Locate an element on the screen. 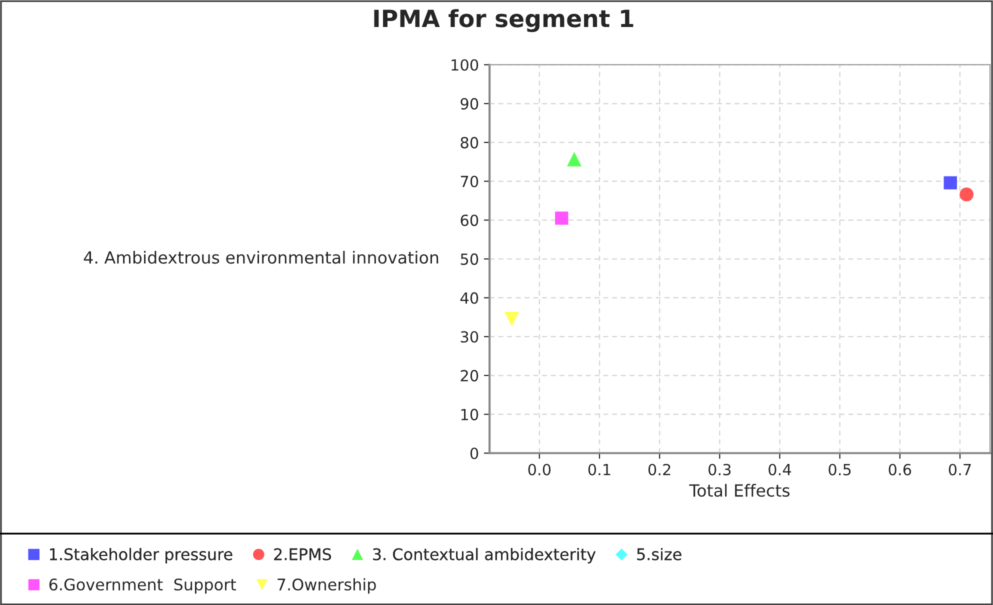 Image resolution: width=993 pixels, height=605 pixels. chart-title: IPMA for segment 1 is located at coordinates (504, 20).